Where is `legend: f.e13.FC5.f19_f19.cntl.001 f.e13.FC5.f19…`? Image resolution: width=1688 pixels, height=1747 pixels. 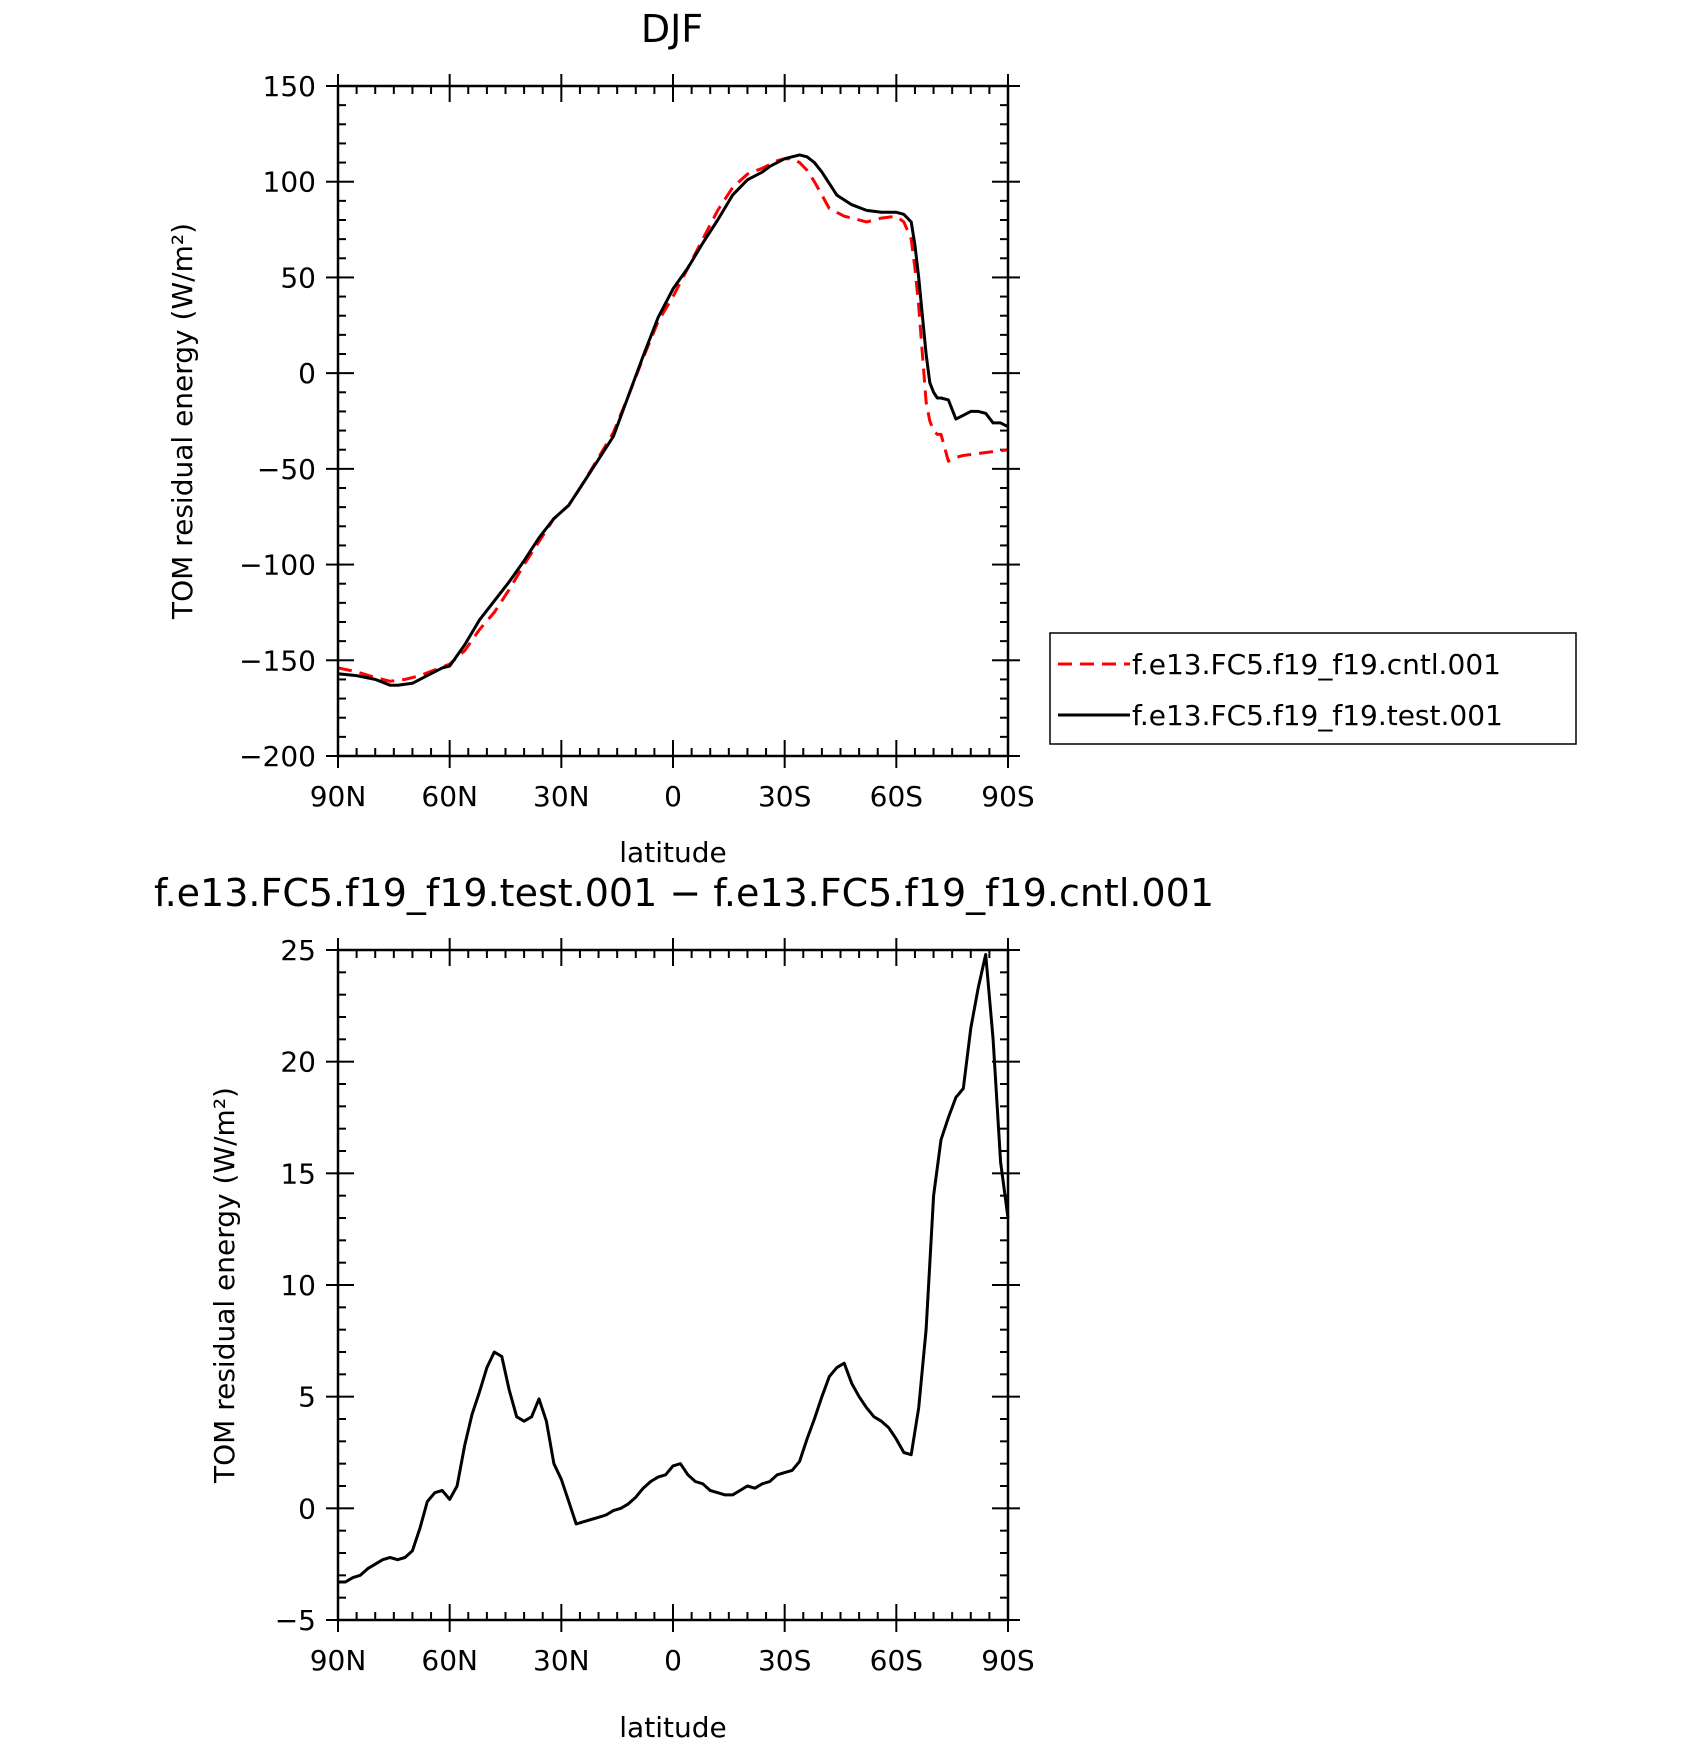 legend: f.e13.FC5.f19_f19.cntl.001 f.e13.FC5.f19… is located at coordinates (1313, 688).